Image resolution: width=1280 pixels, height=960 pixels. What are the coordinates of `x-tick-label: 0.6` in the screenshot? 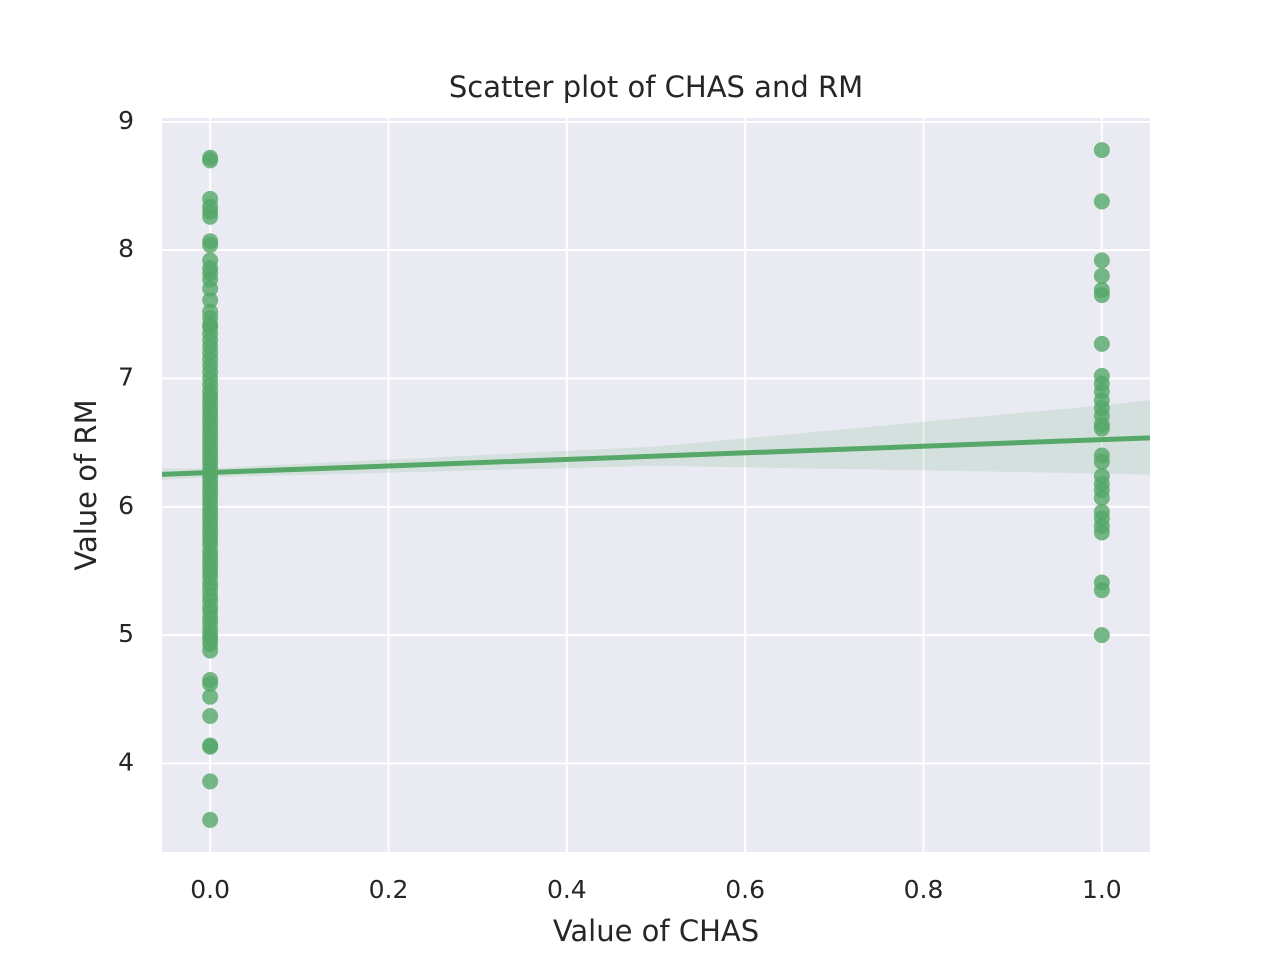 It's located at (745, 889).